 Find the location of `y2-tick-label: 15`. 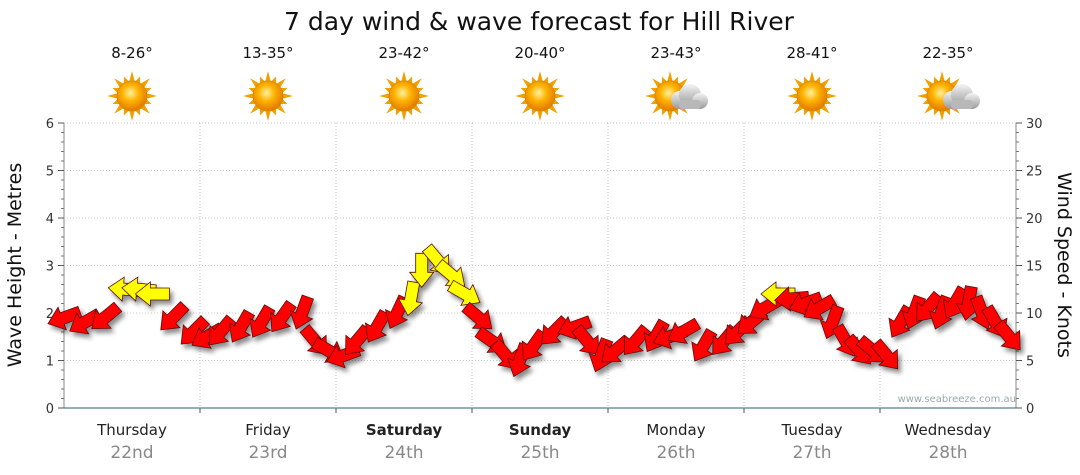

y2-tick-label: 15 is located at coordinates (1034, 267).